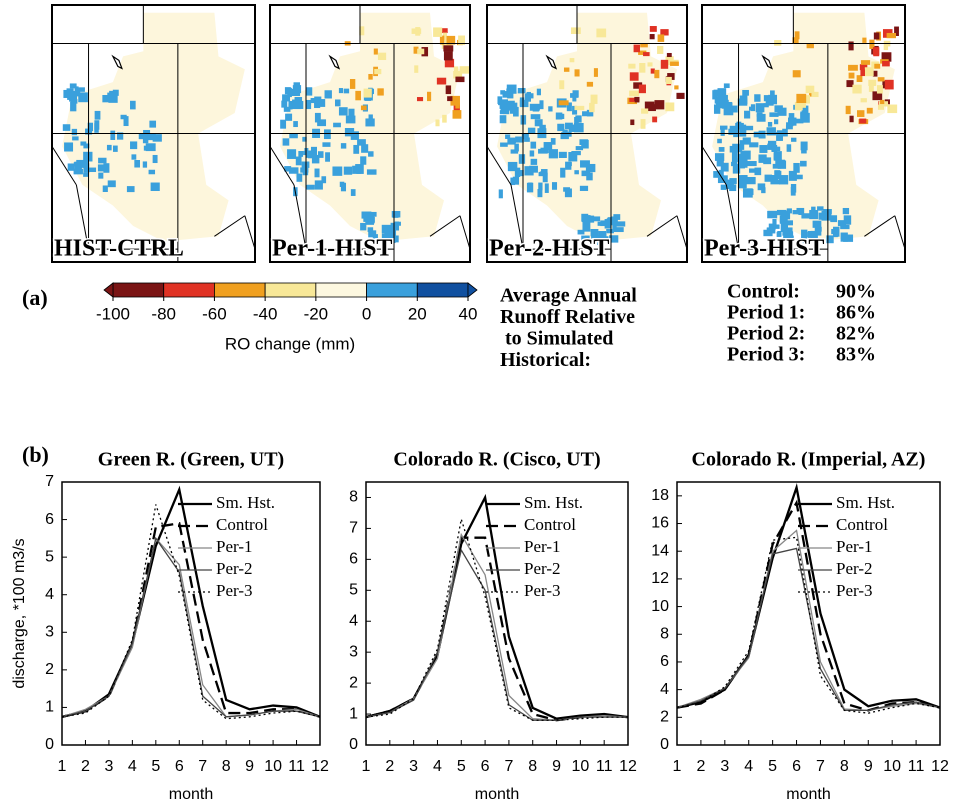 This screenshot has width=955, height=807. Describe the element at coordinates (556, 766) in the screenshot. I see `x-tick-label: 9` at that location.